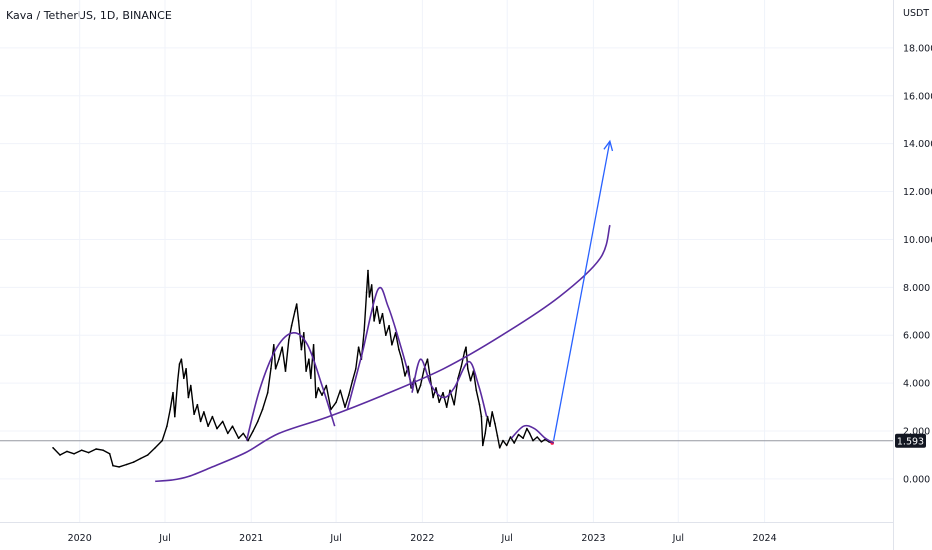 This screenshot has width=932, height=550. What do you see at coordinates (581, 291) in the screenshot?
I see `arrow-line` at bounding box center [581, 291].